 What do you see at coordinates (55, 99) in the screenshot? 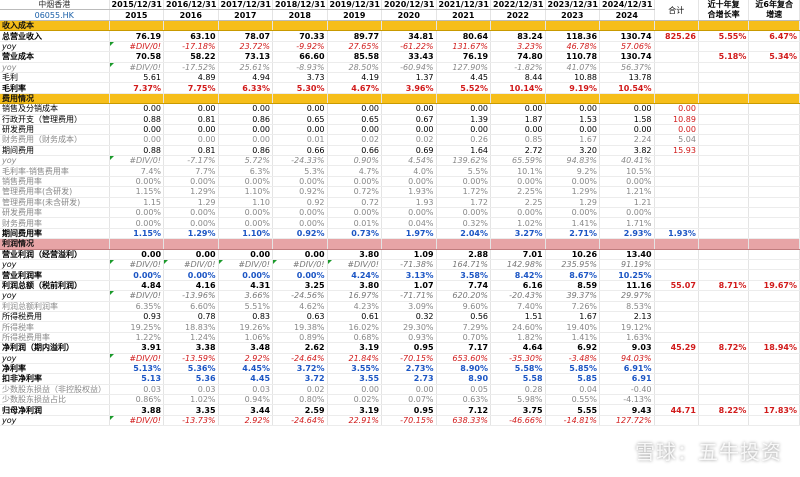
I see `row-label-cell: 费用情况` at bounding box center [55, 99].